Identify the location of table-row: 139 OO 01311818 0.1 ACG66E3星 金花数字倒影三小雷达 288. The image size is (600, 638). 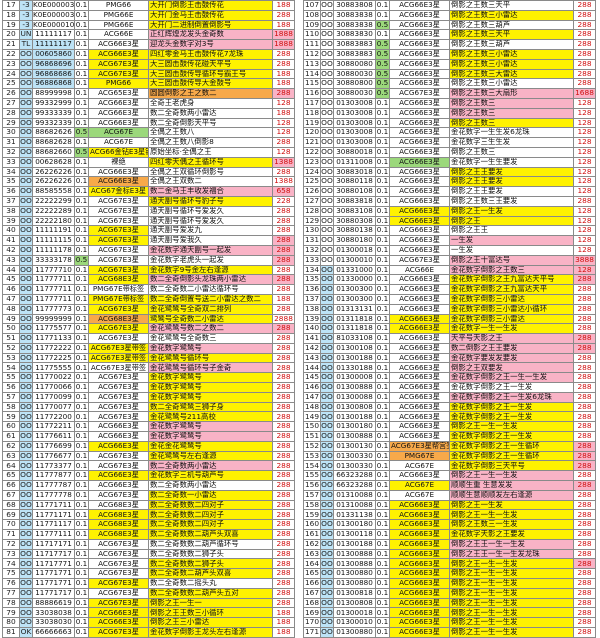
(449, 319).